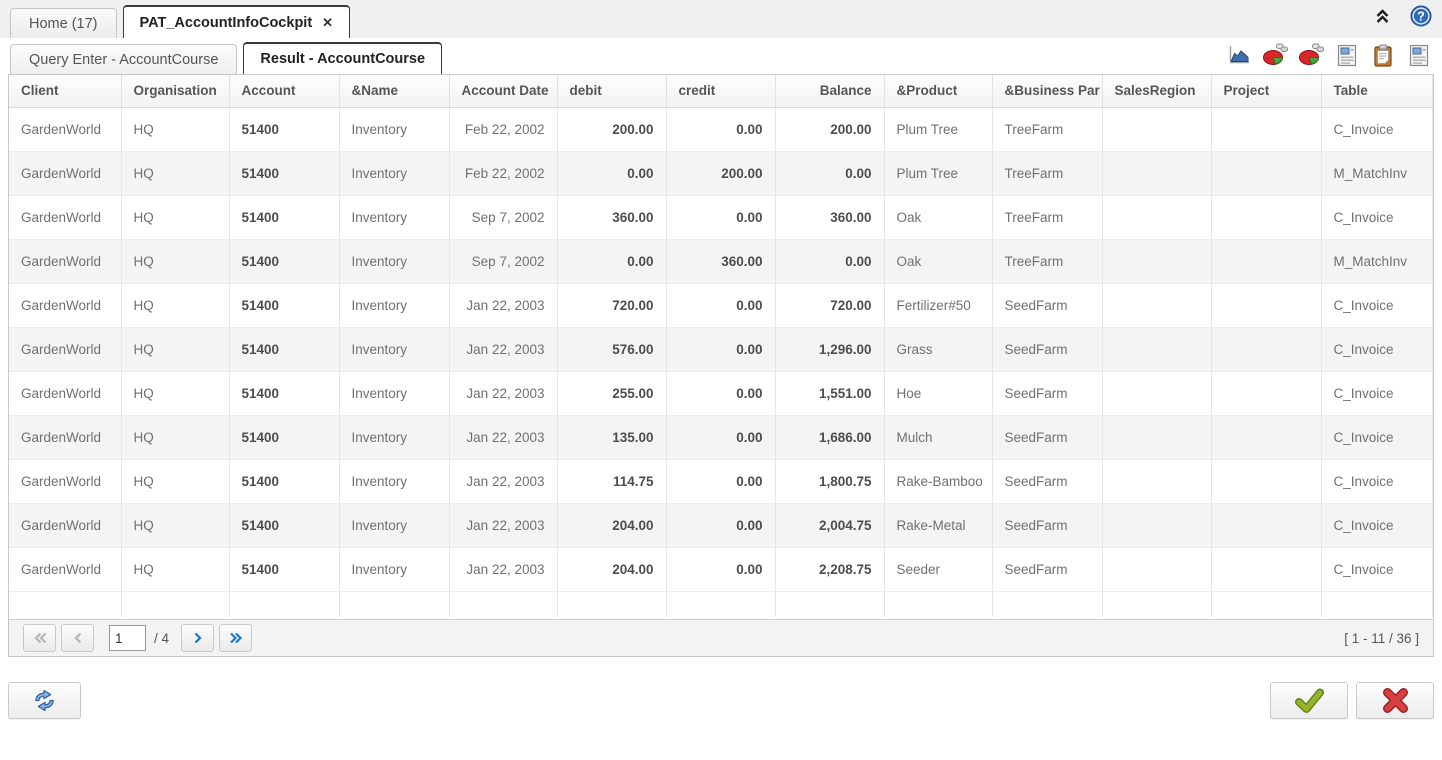 This screenshot has height=760, width=1442. Describe the element at coordinates (1239, 55) in the screenshot. I see `area-chart-button` at that location.